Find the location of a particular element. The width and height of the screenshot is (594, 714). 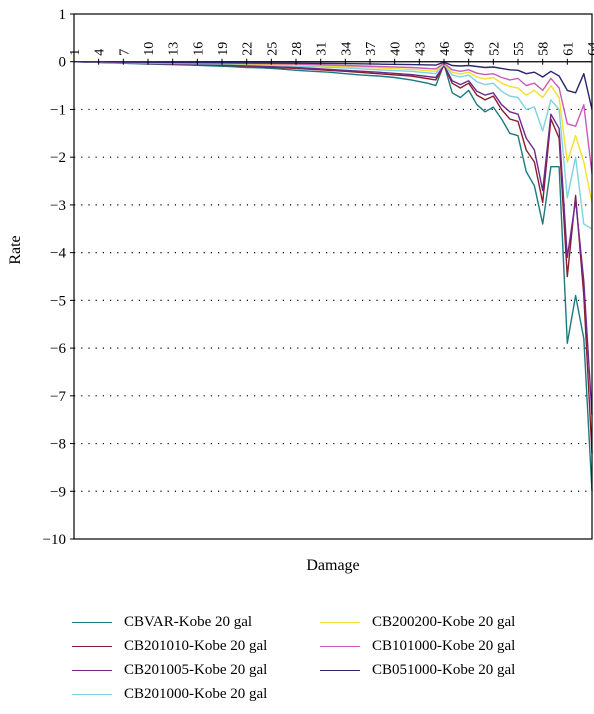

x-tick-label: 13 is located at coordinates (174, 49).